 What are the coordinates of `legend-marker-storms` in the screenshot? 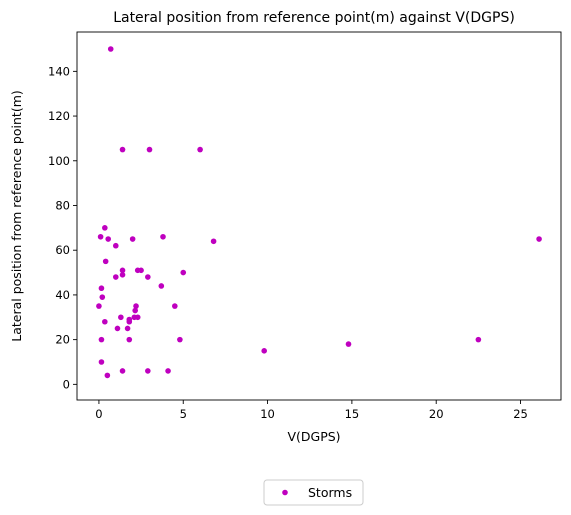 It's located at (285, 492).